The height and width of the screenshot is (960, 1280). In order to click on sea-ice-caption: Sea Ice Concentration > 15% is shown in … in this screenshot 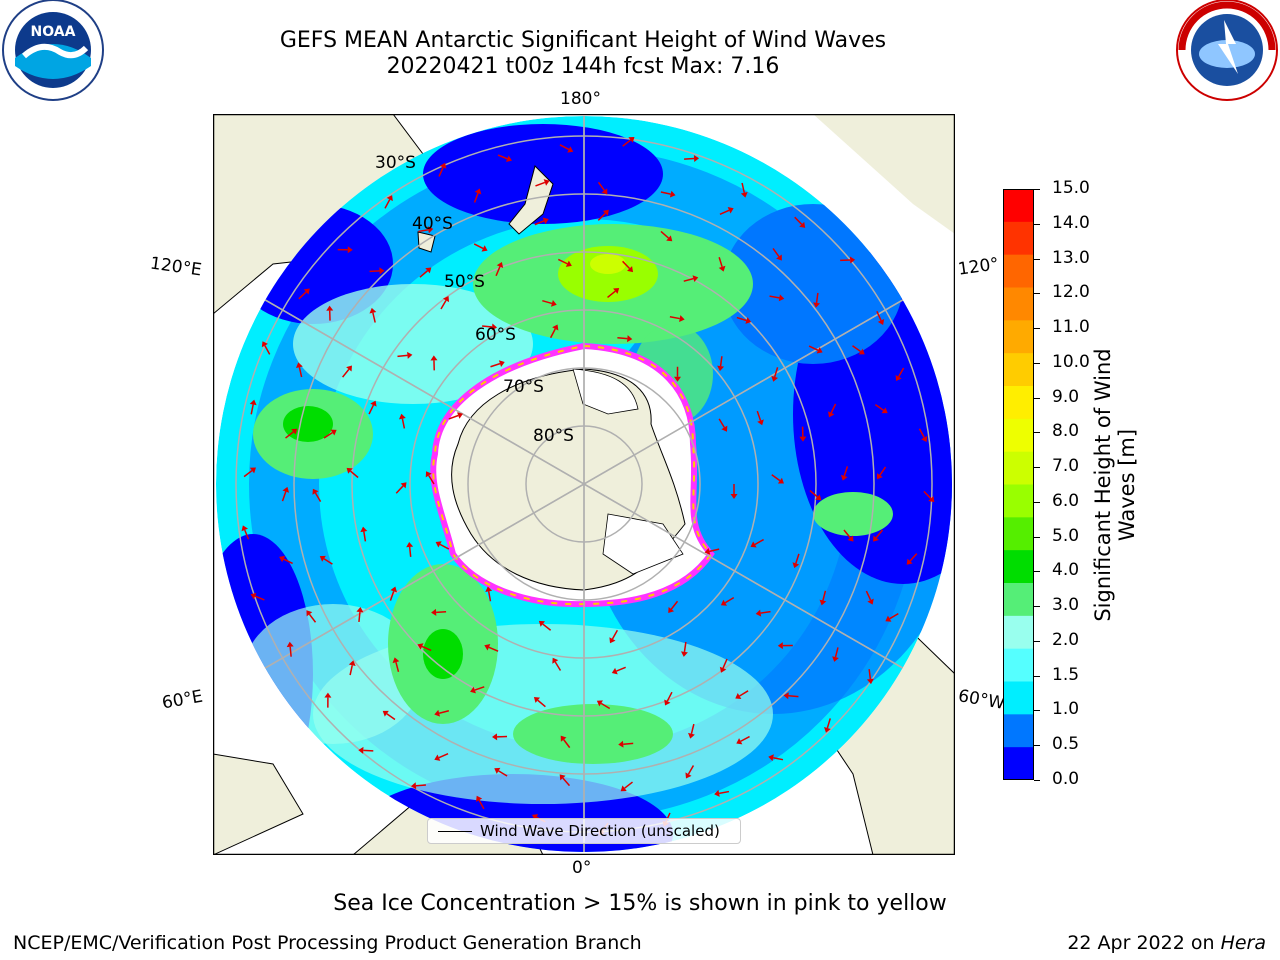, I will do `click(640, 903)`.